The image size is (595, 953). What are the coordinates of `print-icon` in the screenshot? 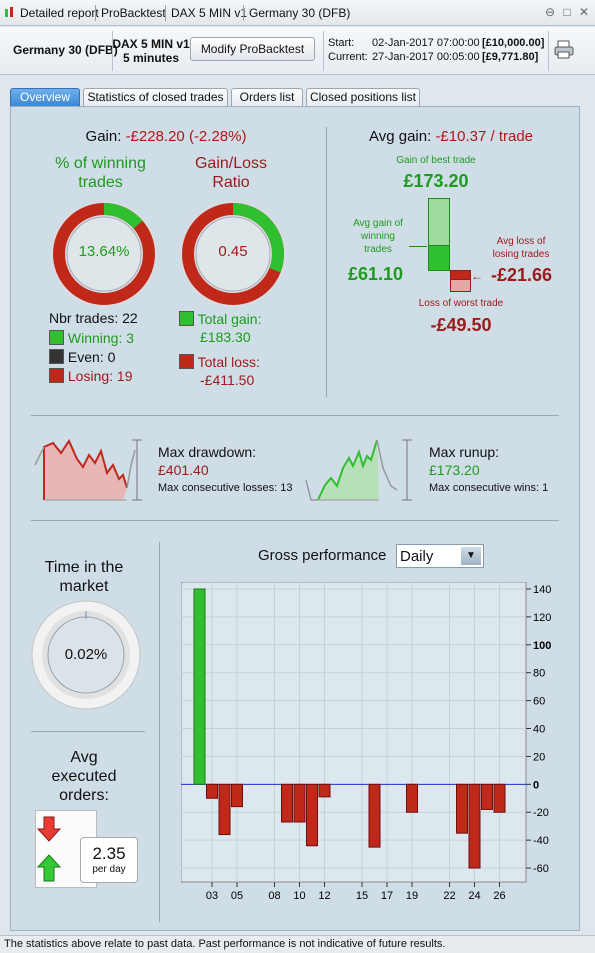 It's located at (564, 50).